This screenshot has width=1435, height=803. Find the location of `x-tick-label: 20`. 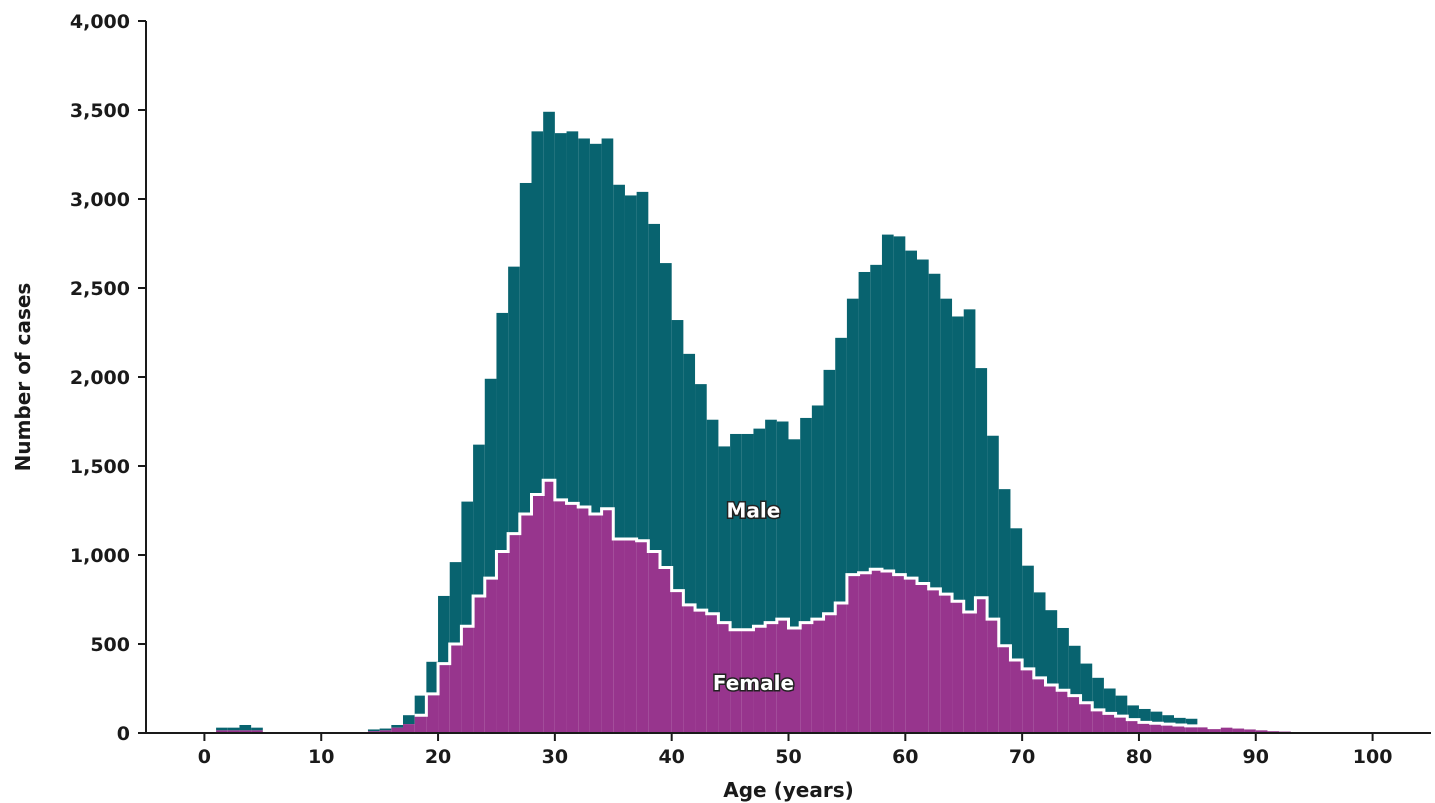

x-tick-label: 20 is located at coordinates (438, 757).